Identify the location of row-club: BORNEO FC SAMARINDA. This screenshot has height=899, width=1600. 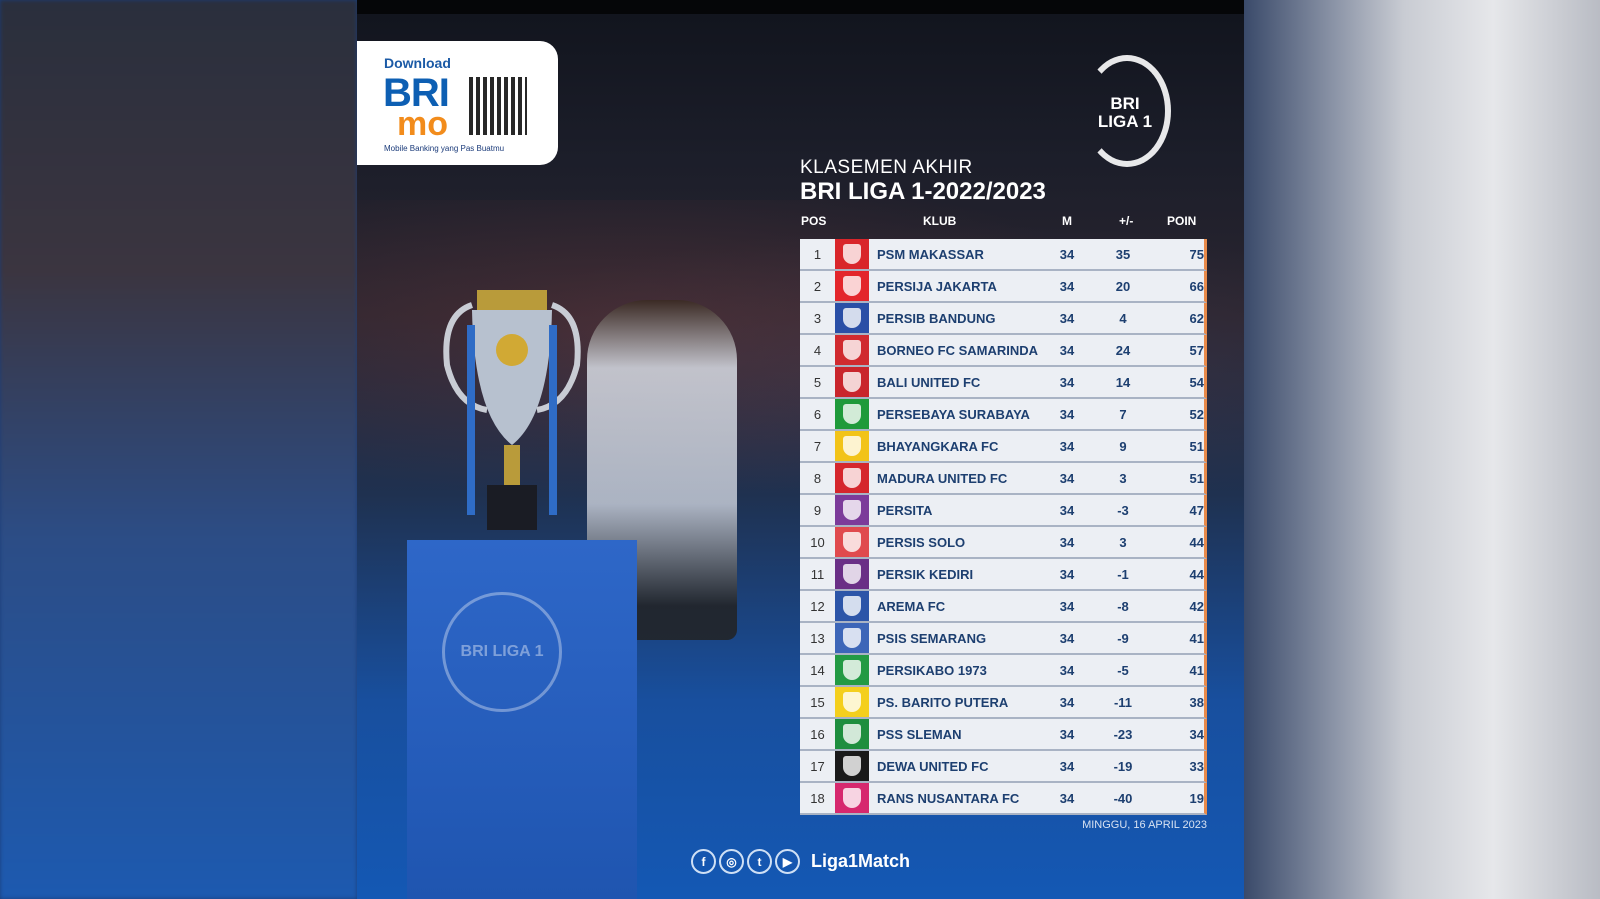
(958, 350).